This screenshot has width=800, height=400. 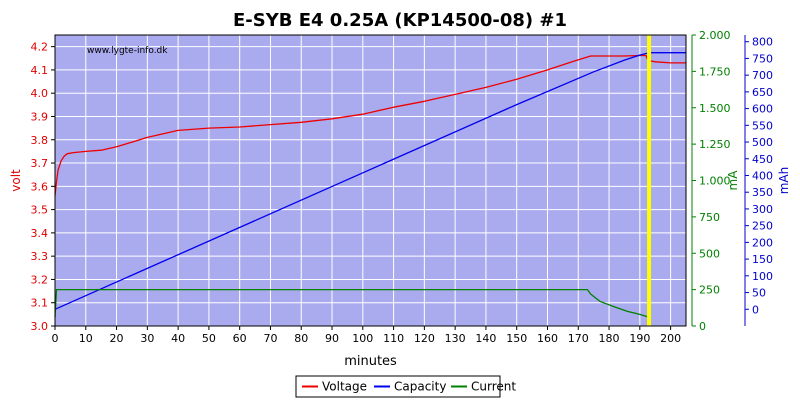 I want to click on y-right-mah-tick-label: 150, so click(x=762, y=259).